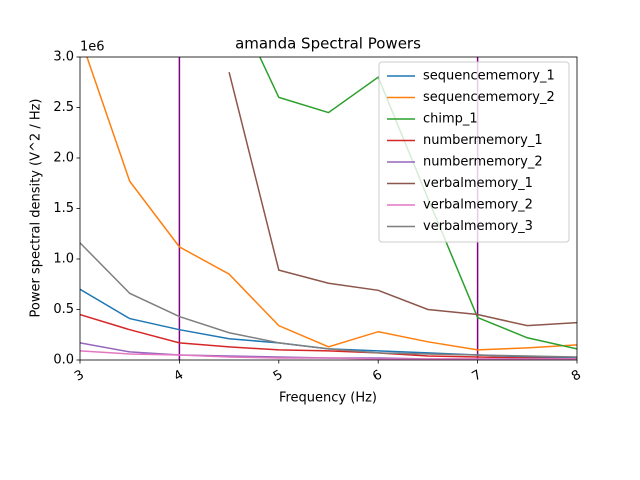 This screenshot has width=640, height=480. I want to click on legend-label: numbermemory_2, so click(483, 162).